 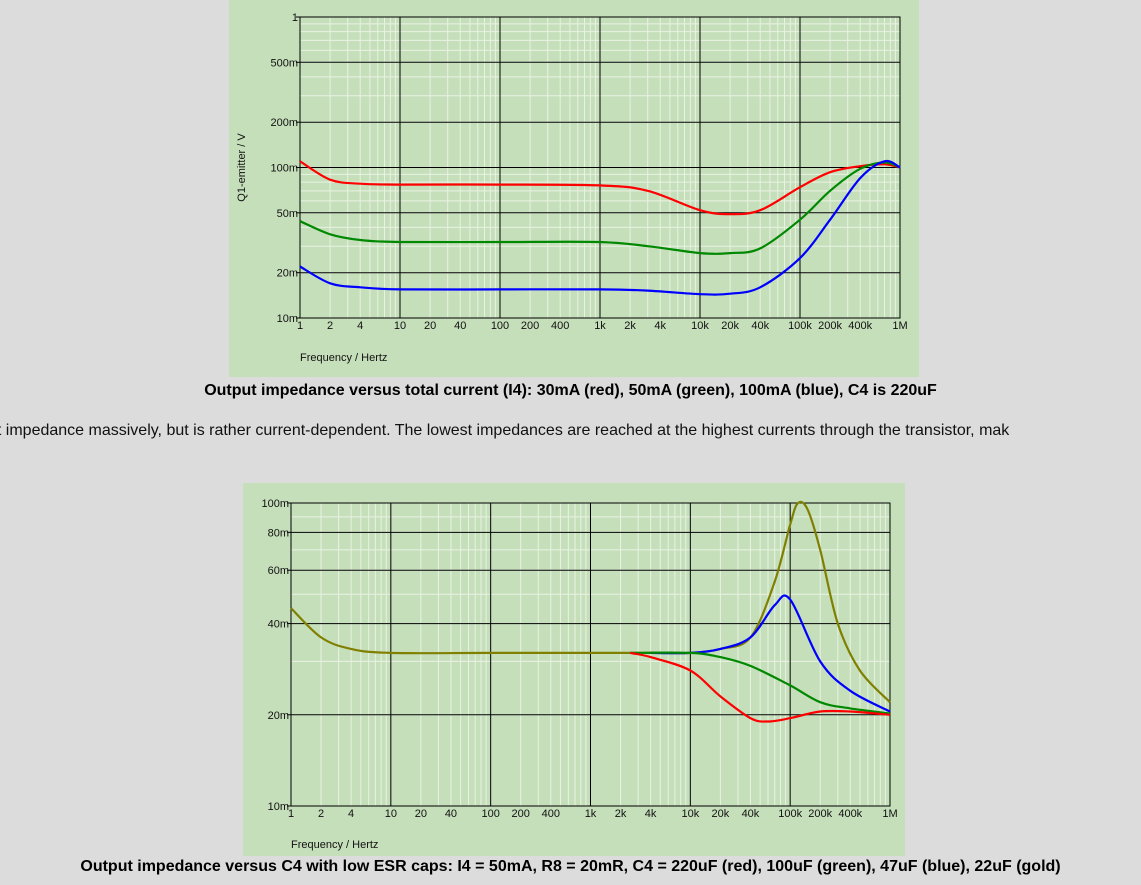 What do you see at coordinates (391, 814) in the screenshot?
I see `chart-2-x-tick-label: 10` at bounding box center [391, 814].